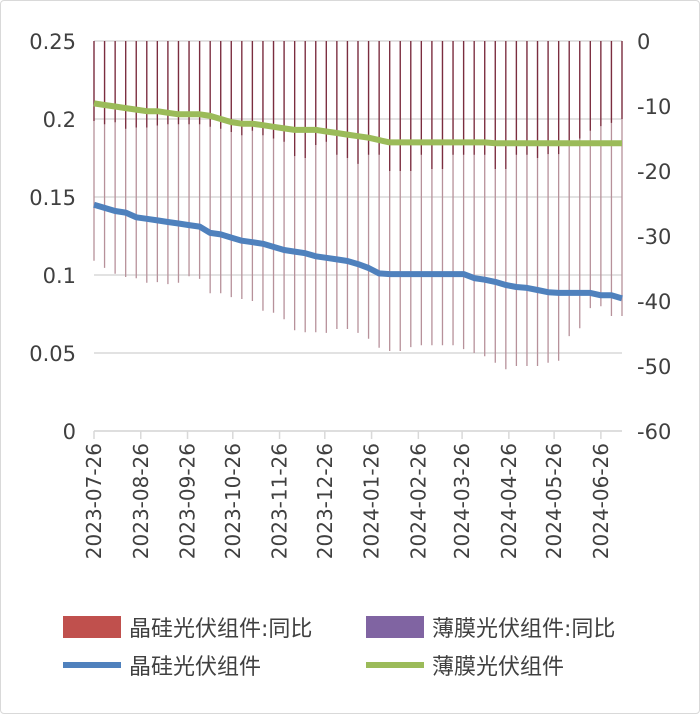 This screenshot has height=714, width=700. Describe the element at coordinates (188, 501) in the screenshot. I see `x-axis-tick-label: 2023-09-26` at that location.